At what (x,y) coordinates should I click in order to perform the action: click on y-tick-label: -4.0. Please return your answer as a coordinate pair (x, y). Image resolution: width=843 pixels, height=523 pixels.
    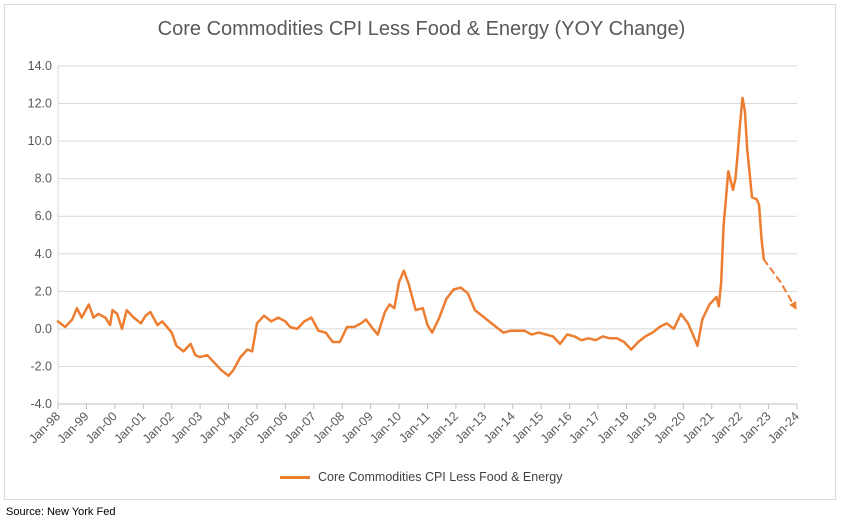
    Looking at the image, I should click on (41, 404).